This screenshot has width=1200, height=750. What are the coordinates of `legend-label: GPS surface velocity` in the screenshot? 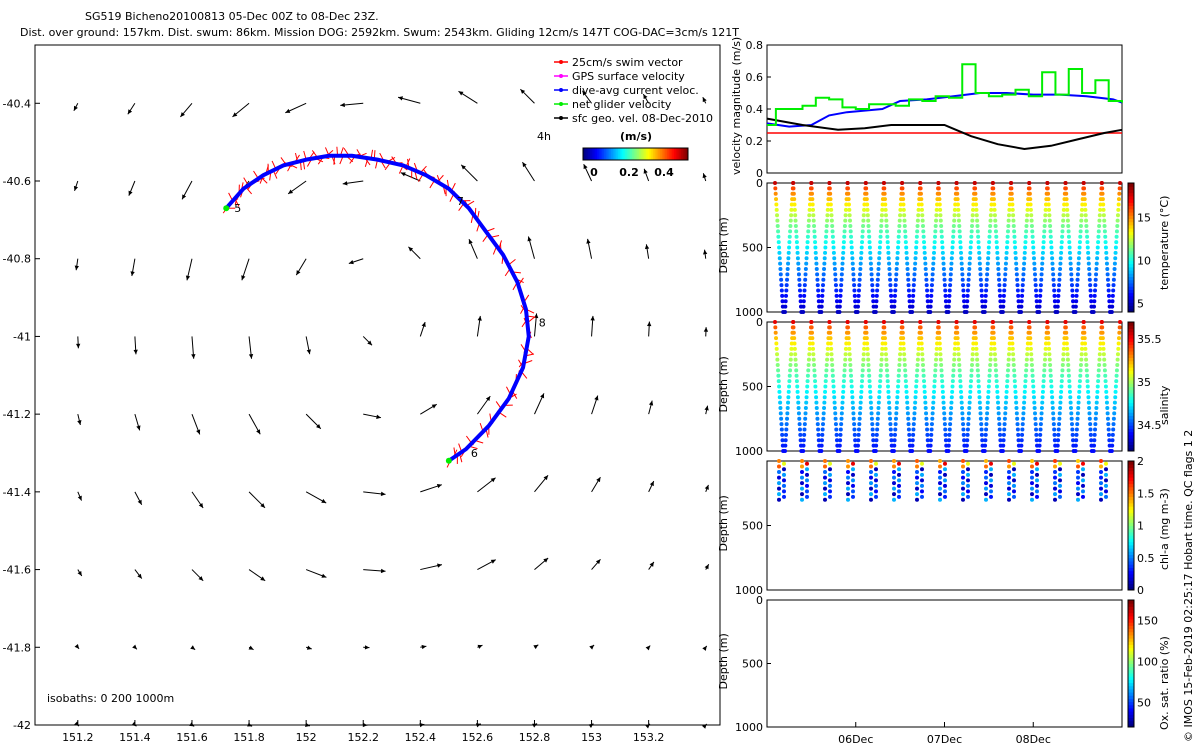 It's located at (628, 76).